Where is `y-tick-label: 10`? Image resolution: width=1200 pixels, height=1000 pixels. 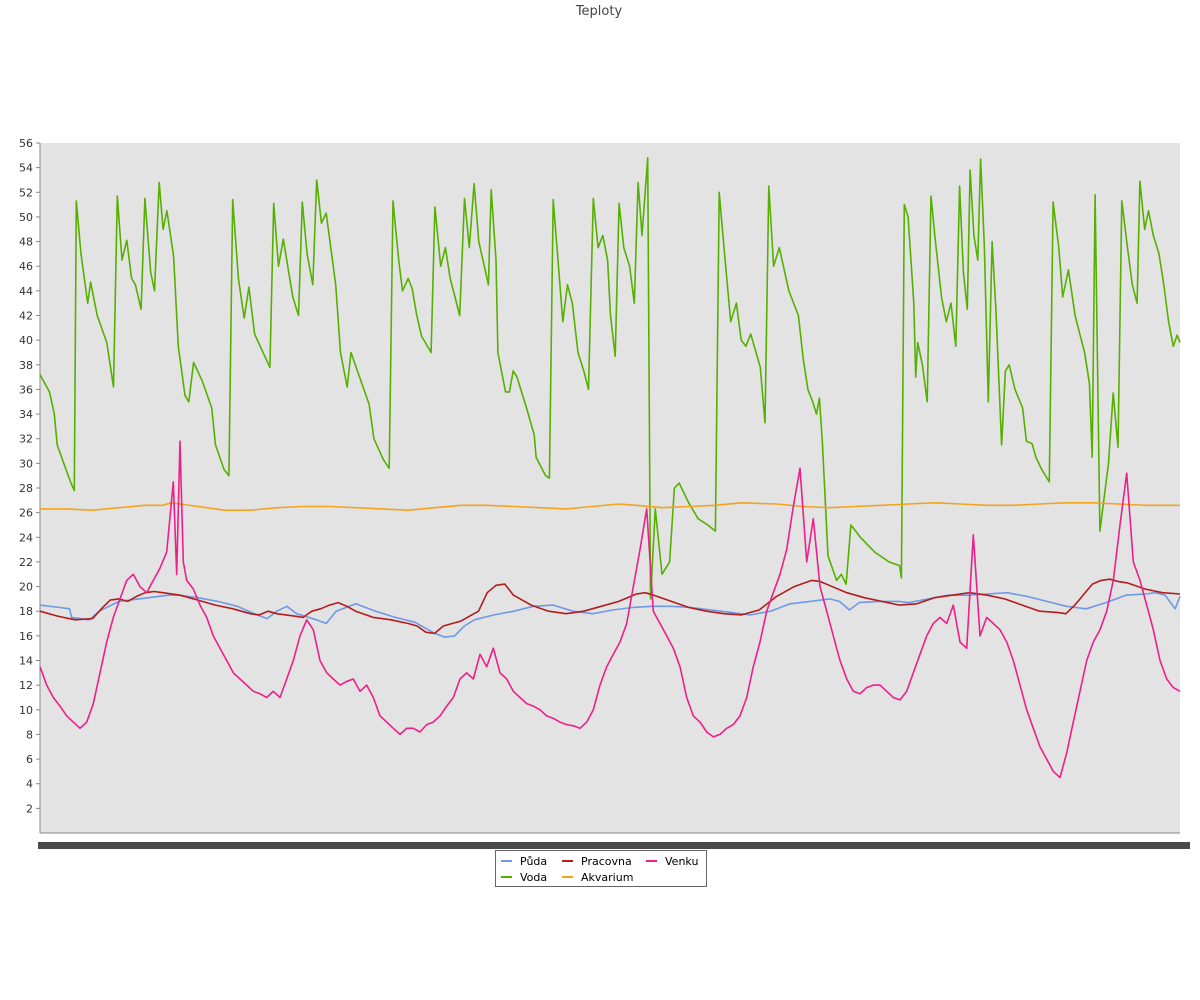 y-tick-label: 10 is located at coordinates (26, 710).